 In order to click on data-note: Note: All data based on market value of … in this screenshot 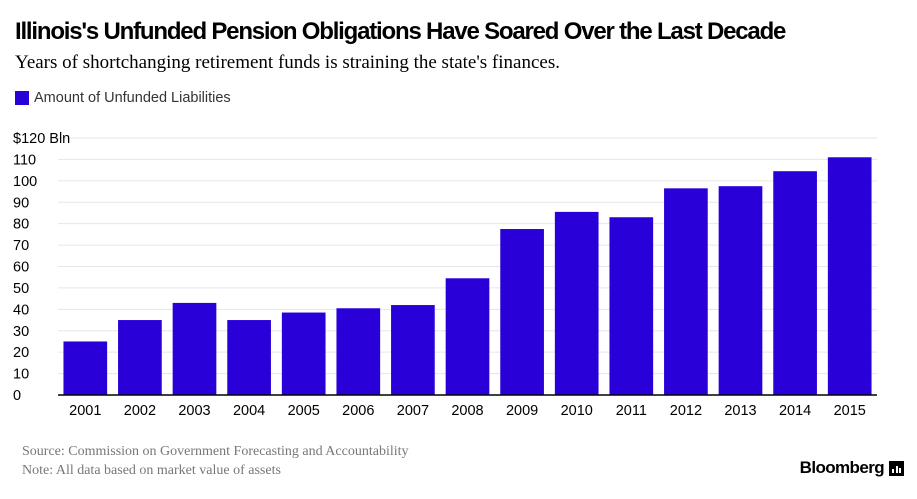, I will do `click(151, 470)`.